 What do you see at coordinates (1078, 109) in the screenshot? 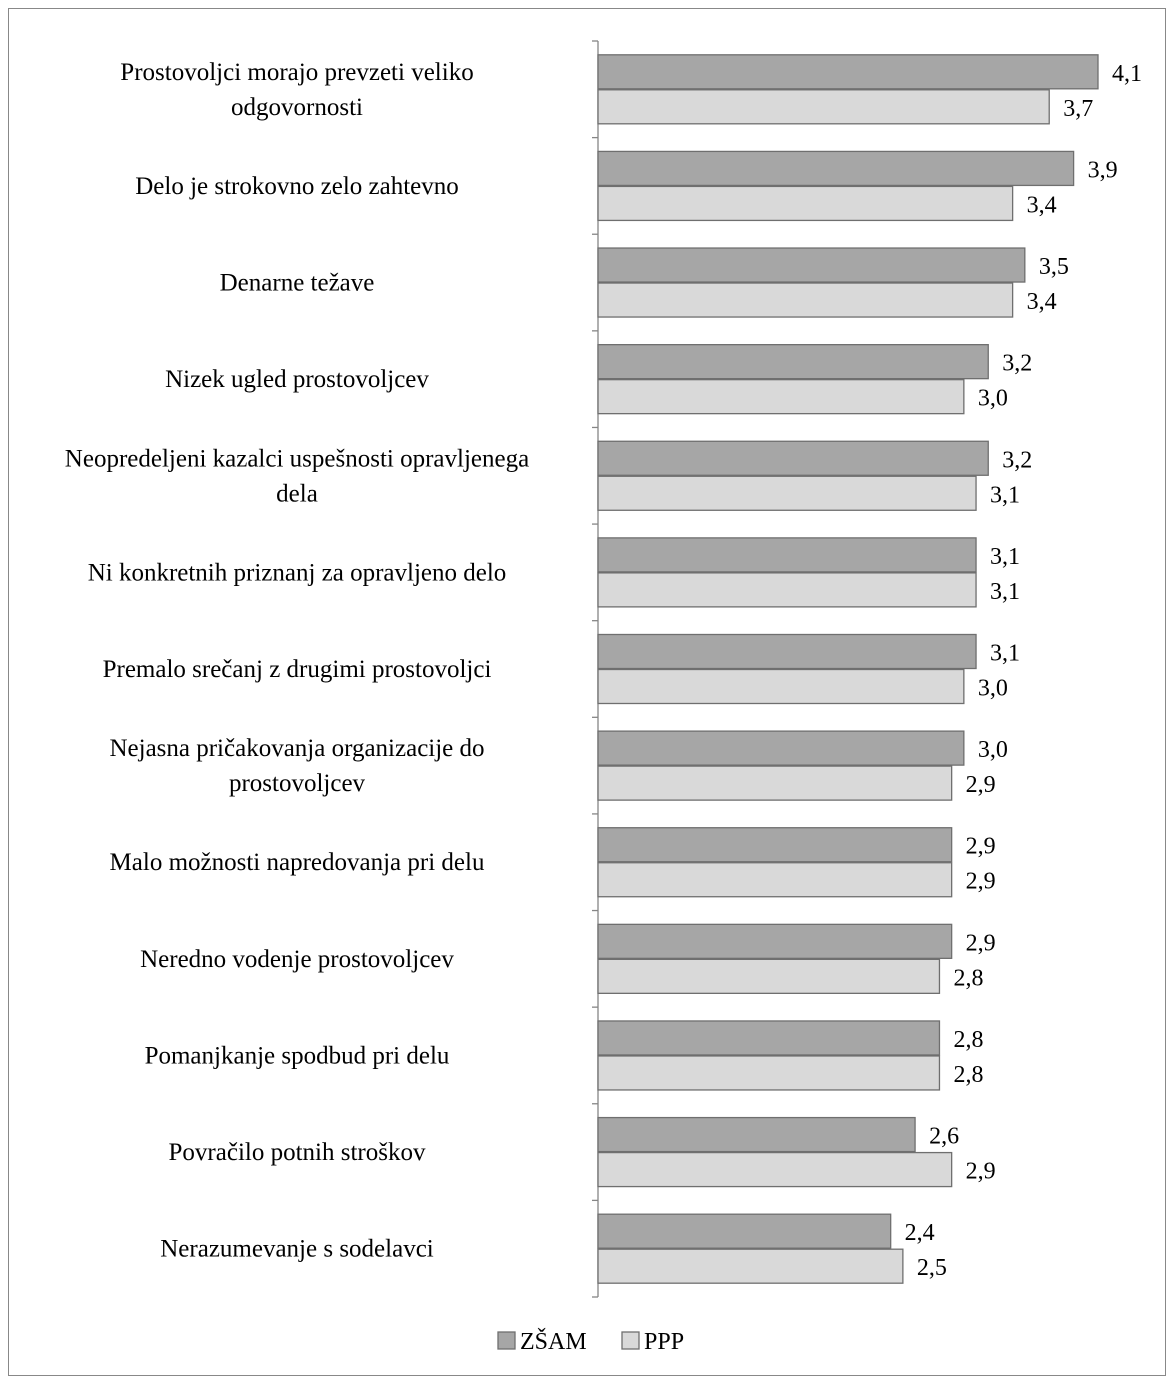
I see `data-label: 3,7` at bounding box center [1078, 109].